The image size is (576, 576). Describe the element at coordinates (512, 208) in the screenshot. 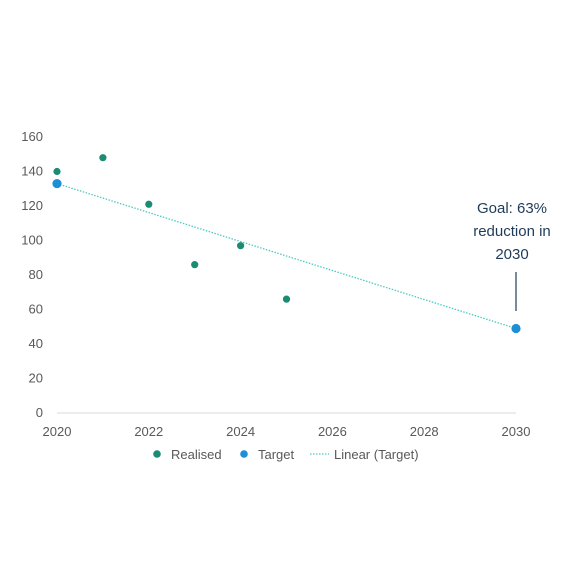

I see `annotation-line: Goal: 63%` at that location.